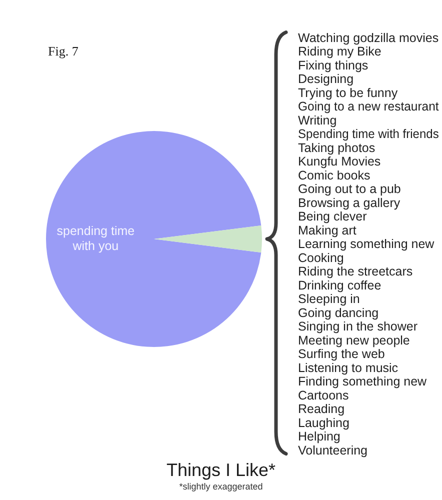 The width and height of the screenshot is (442, 500). Describe the element at coordinates (221, 486) in the screenshot. I see `text: *slightly exaggerated` at that location.